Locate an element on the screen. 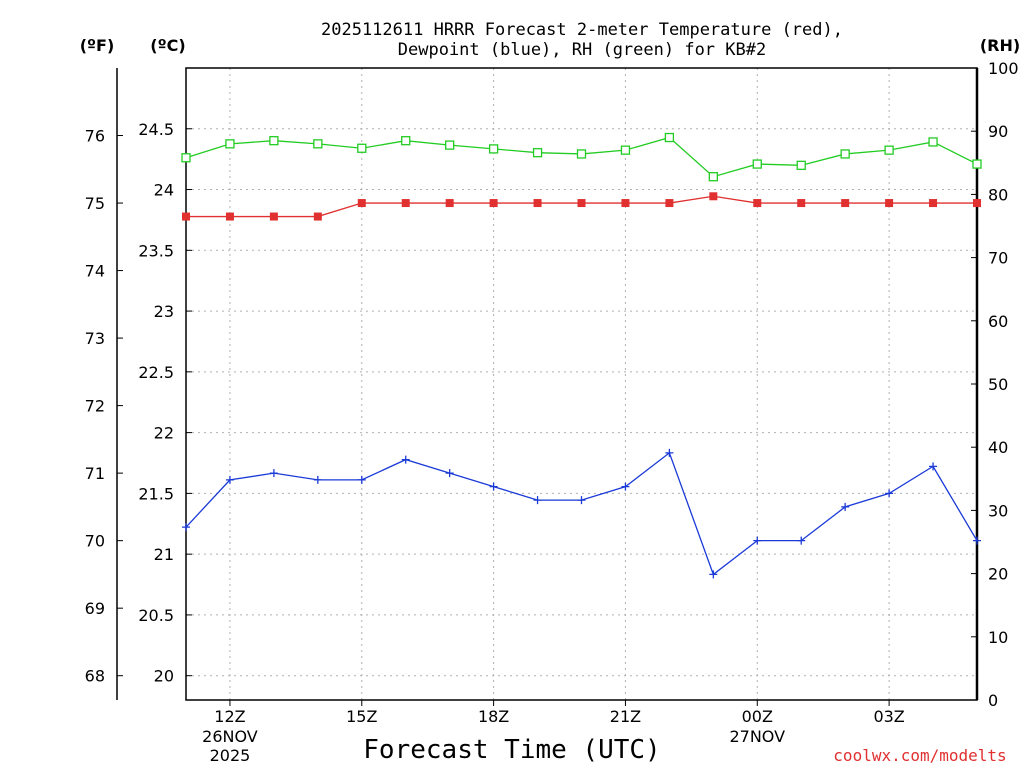  x-tick-date: 26NOV is located at coordinates (230, 736).